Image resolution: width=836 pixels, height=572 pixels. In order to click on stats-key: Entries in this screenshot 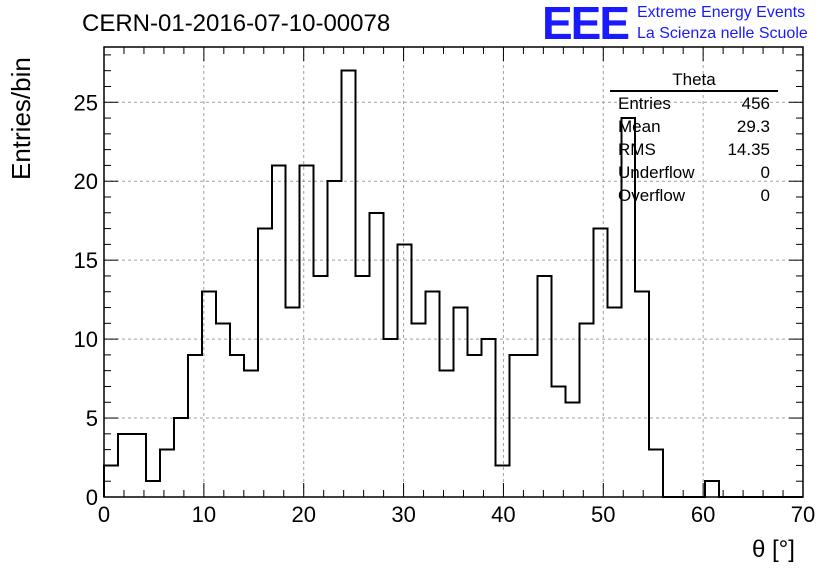, I will do `click(644, 103)`.